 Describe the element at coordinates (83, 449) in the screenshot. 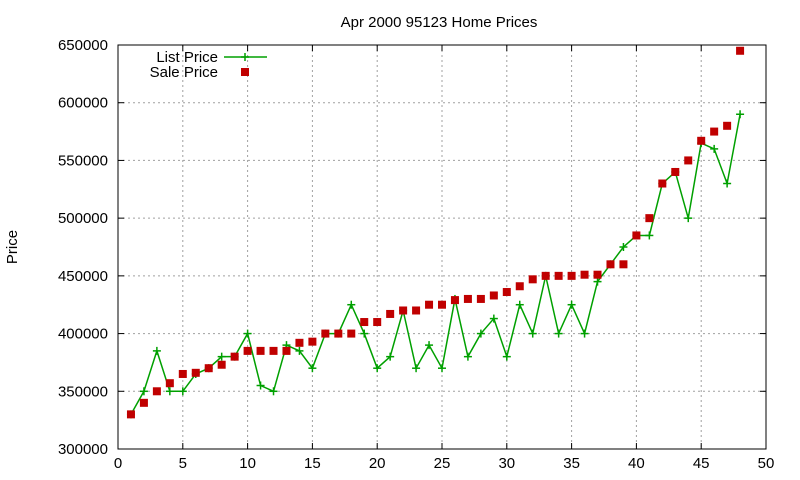

I see `y-tick-label: 300000` at that location.